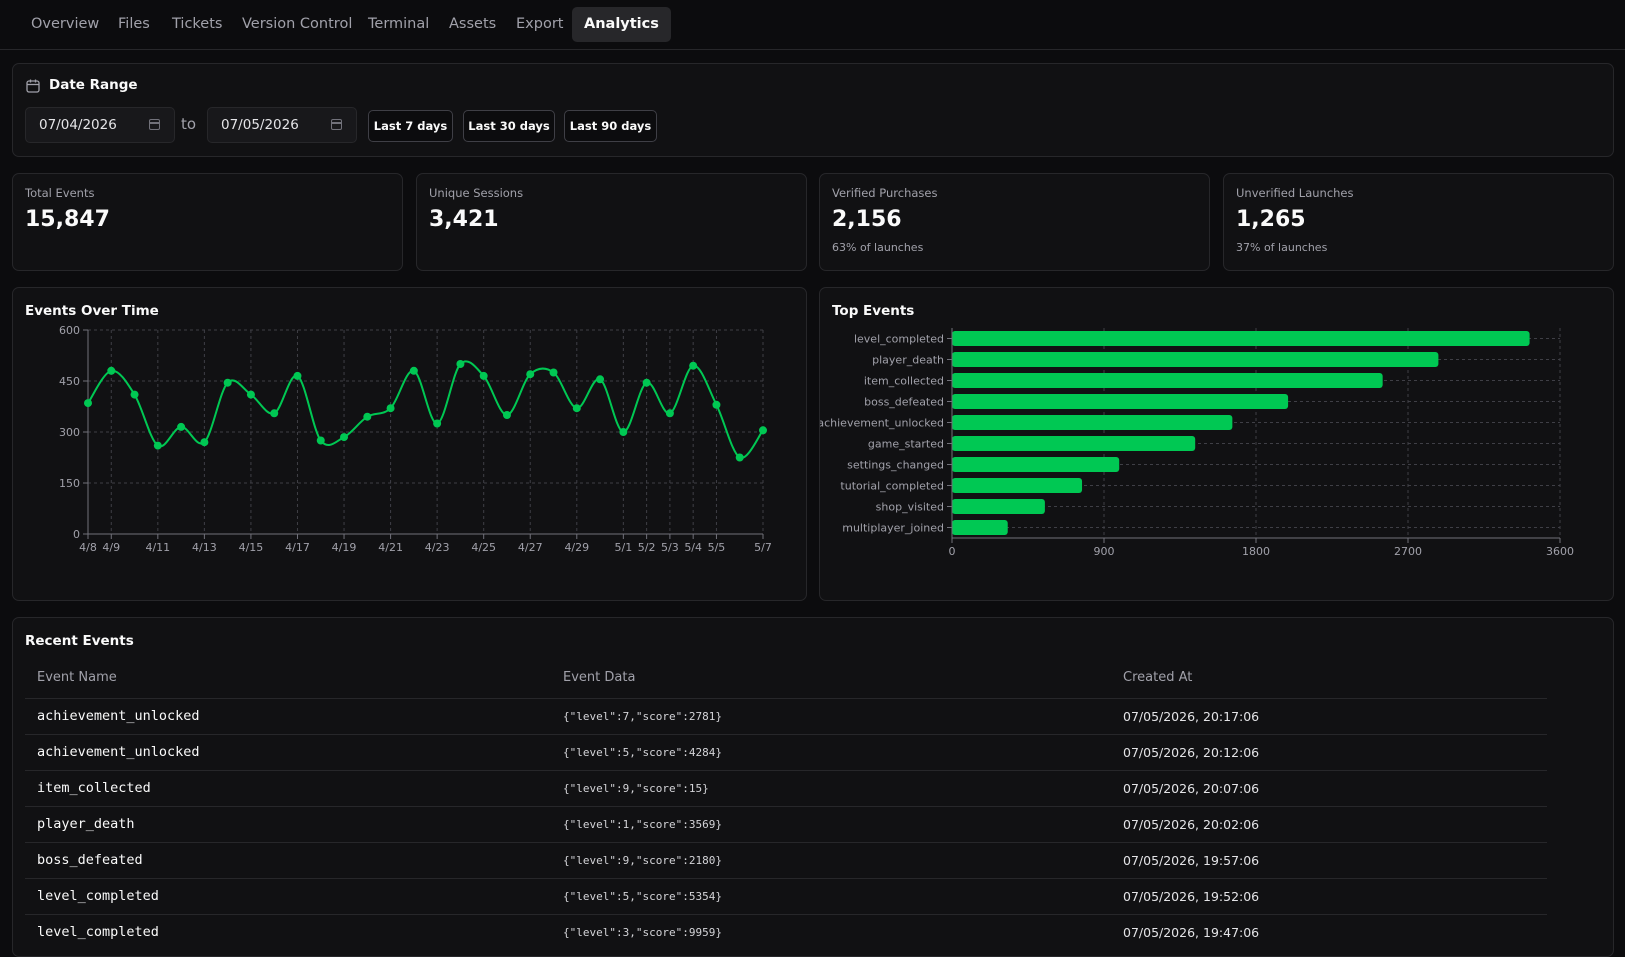  What do you see at coordinates (483, 547) in the screenshot?
I see `x-tick-label: 4/25` at bounding box center [483, 547].